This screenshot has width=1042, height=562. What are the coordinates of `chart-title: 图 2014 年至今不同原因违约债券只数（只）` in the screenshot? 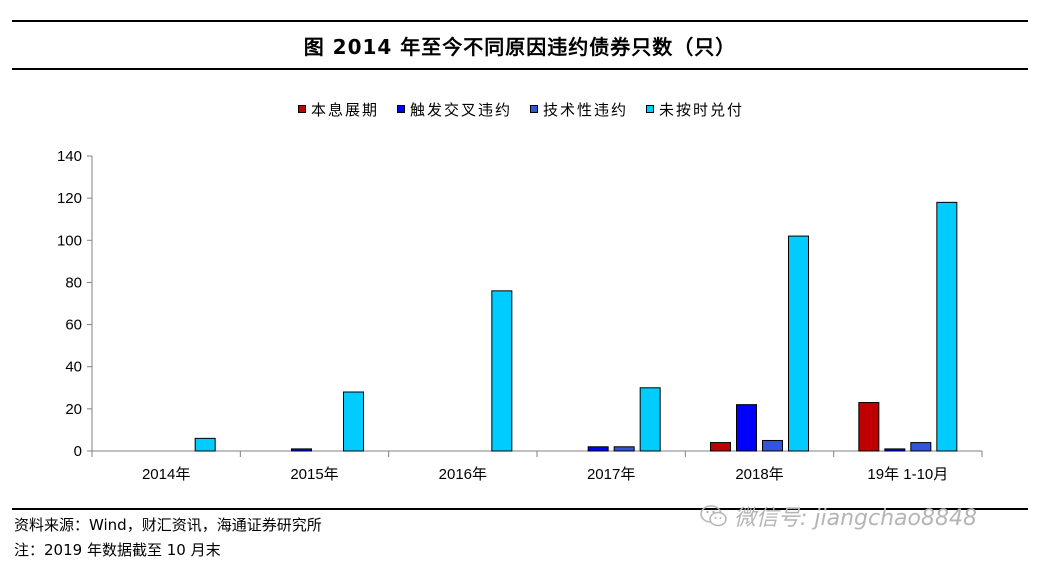 It's located at (520, 46).